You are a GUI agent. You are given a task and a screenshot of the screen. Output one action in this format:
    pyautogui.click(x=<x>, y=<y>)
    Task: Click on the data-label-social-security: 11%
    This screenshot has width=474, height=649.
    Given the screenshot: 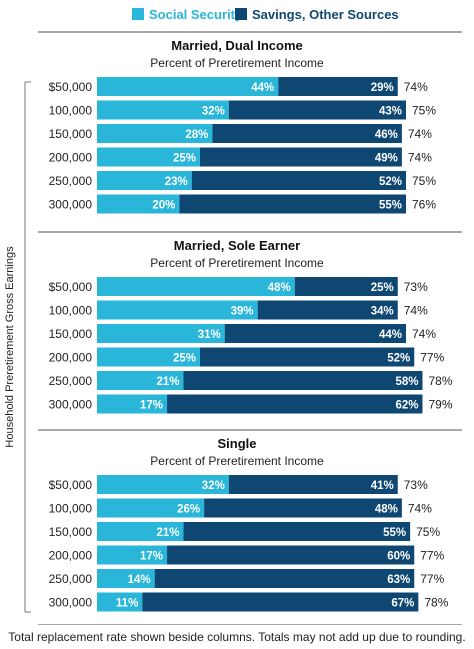 What is the action you would take?
    pyautogui.click(x=127, y=604)
    